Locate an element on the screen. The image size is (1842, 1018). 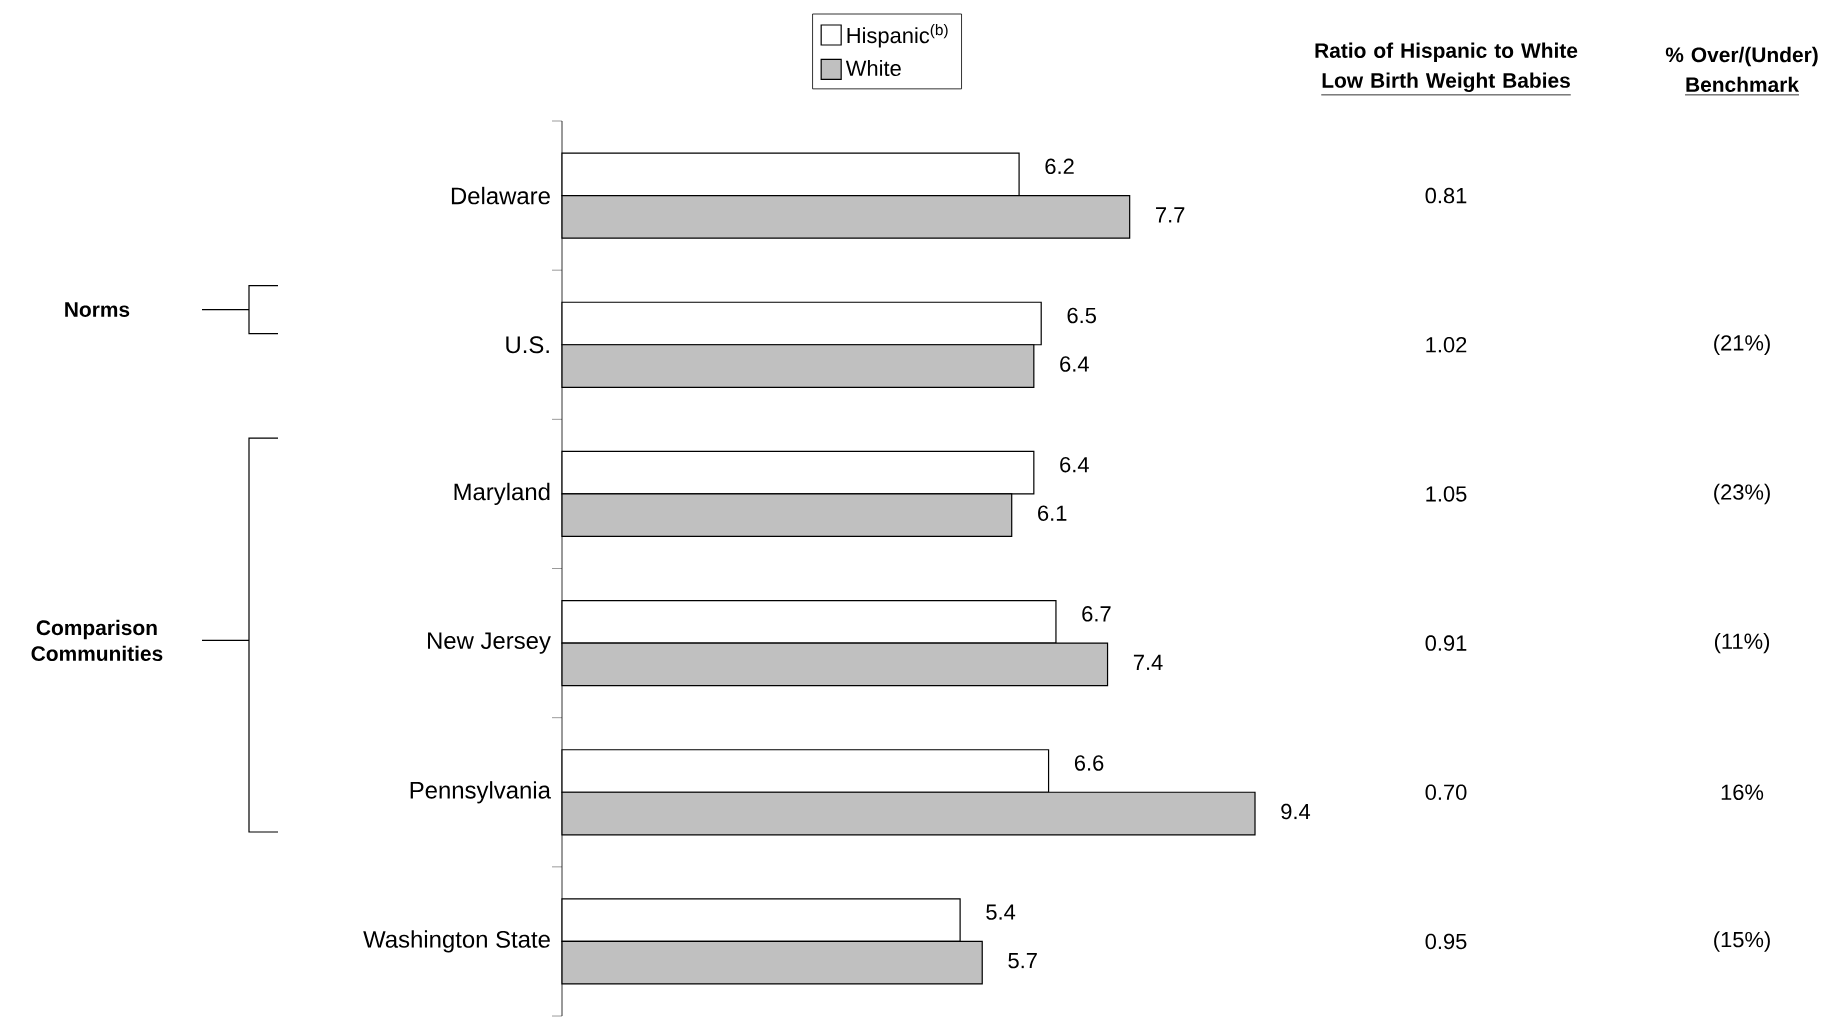
text: (21%) is located at coordinates (1742, 344).